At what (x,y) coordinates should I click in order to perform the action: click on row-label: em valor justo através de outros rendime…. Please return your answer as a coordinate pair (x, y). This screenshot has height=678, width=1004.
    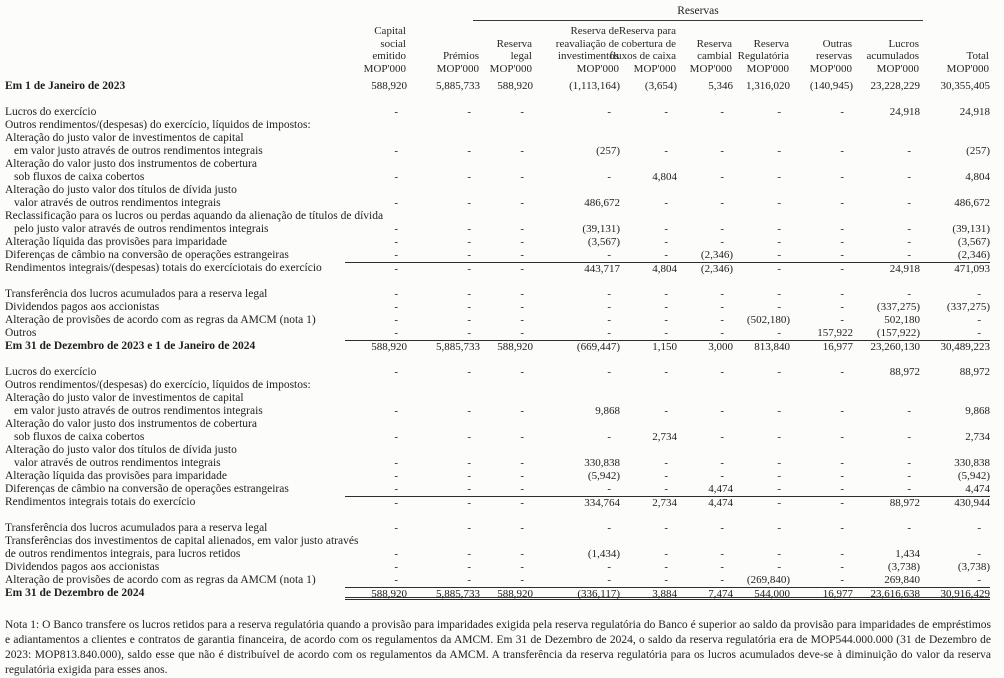
    Looking at the image, I should click on (138, 411).